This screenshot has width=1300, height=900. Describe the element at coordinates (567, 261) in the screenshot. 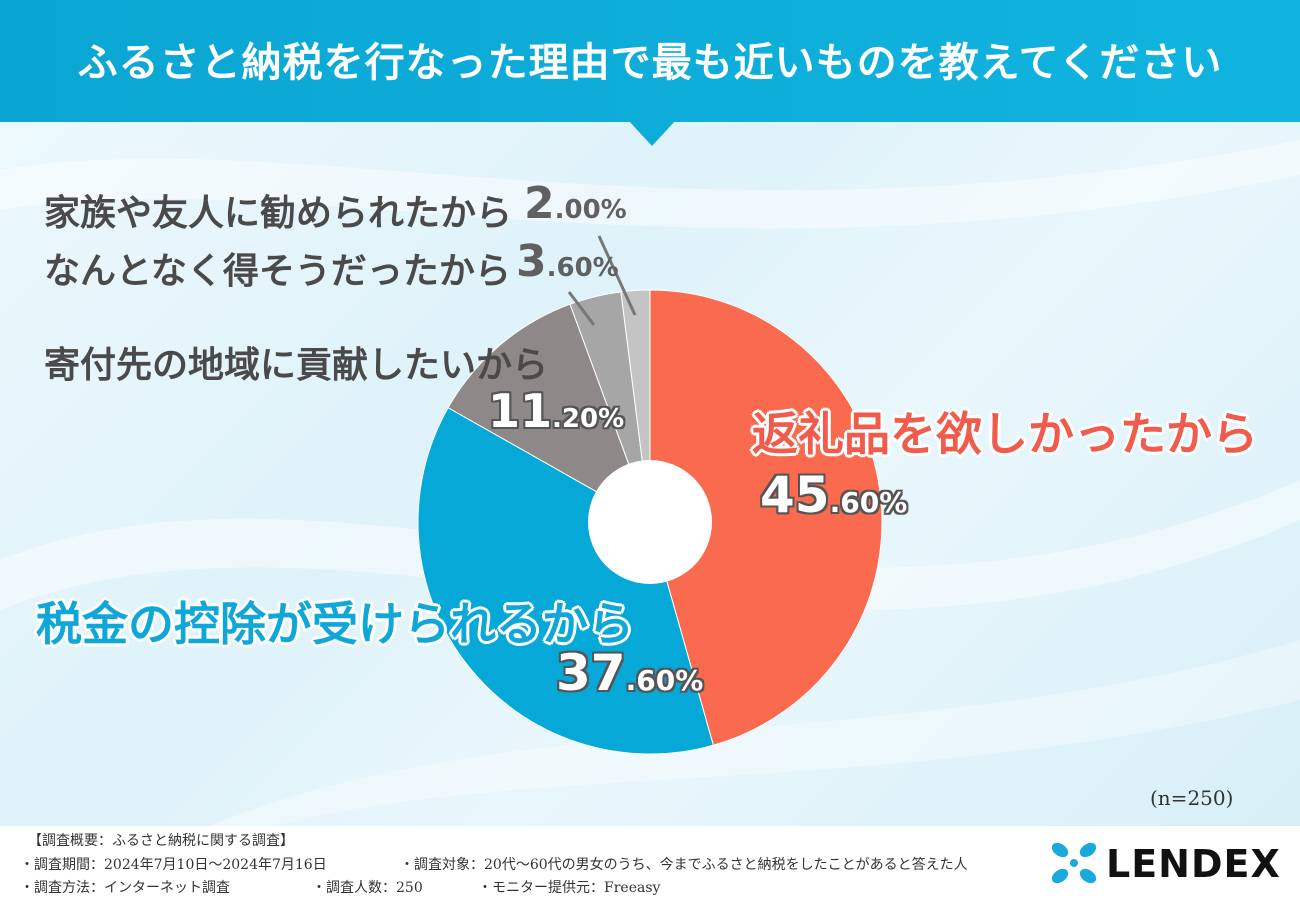

I see `value-slice-3: 3.60%` at that location.